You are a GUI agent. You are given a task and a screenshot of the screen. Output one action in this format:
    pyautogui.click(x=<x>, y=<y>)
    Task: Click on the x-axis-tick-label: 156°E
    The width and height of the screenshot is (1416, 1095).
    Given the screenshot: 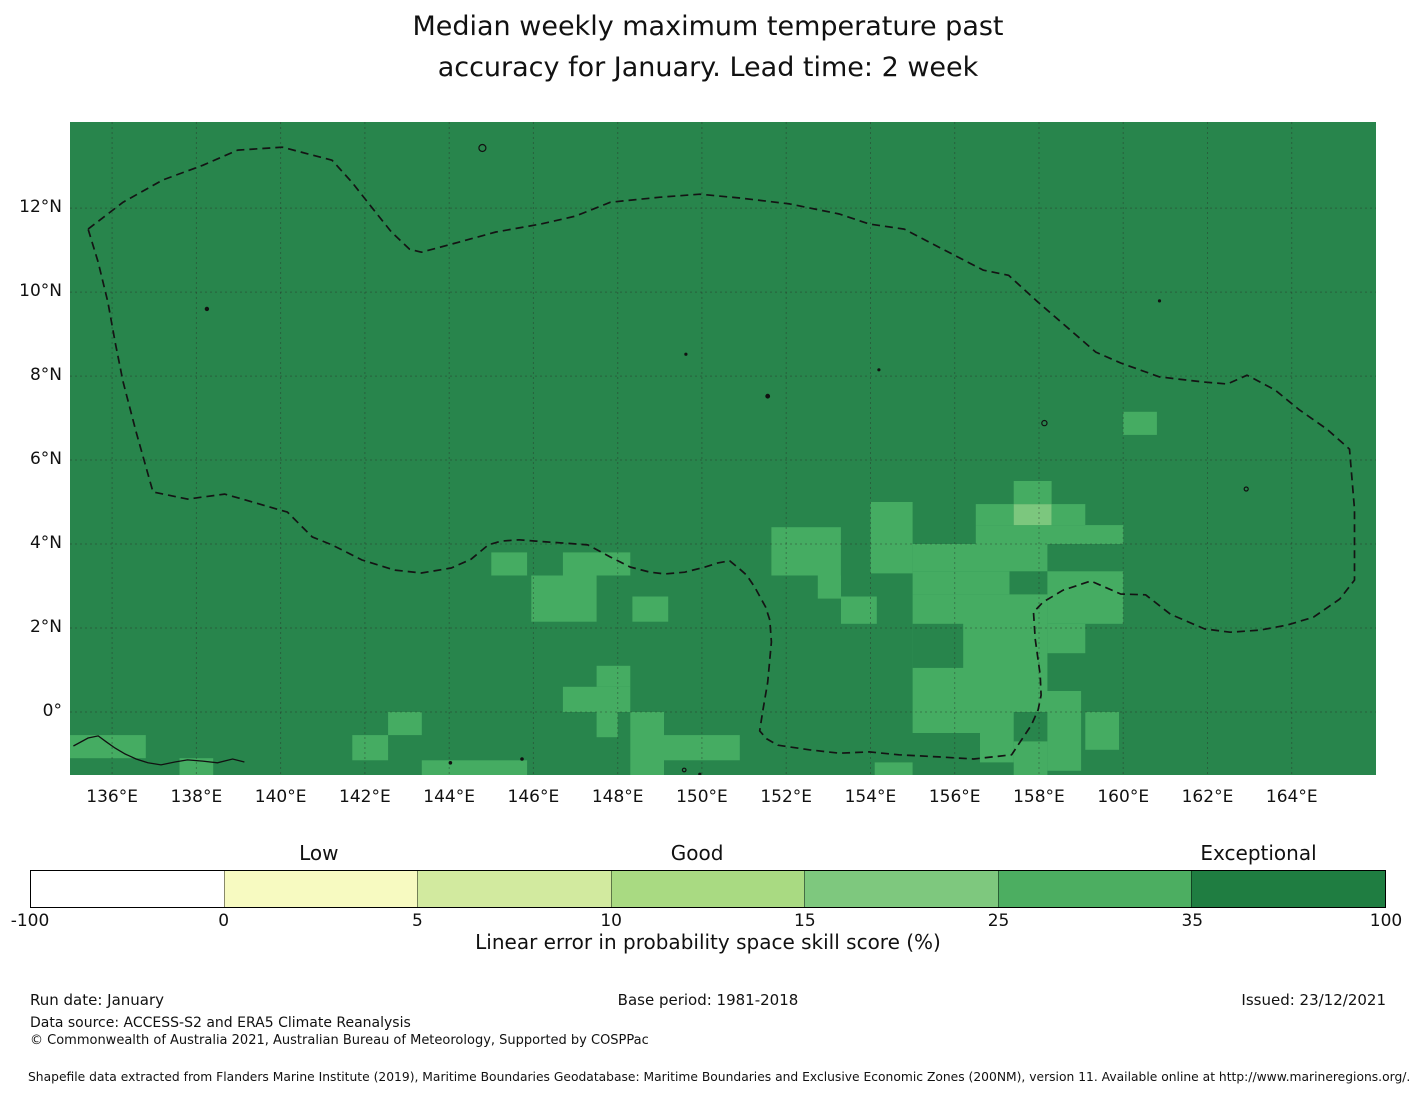 What is the action you would take?
    pyautogui.click(x=954, y=797)
    